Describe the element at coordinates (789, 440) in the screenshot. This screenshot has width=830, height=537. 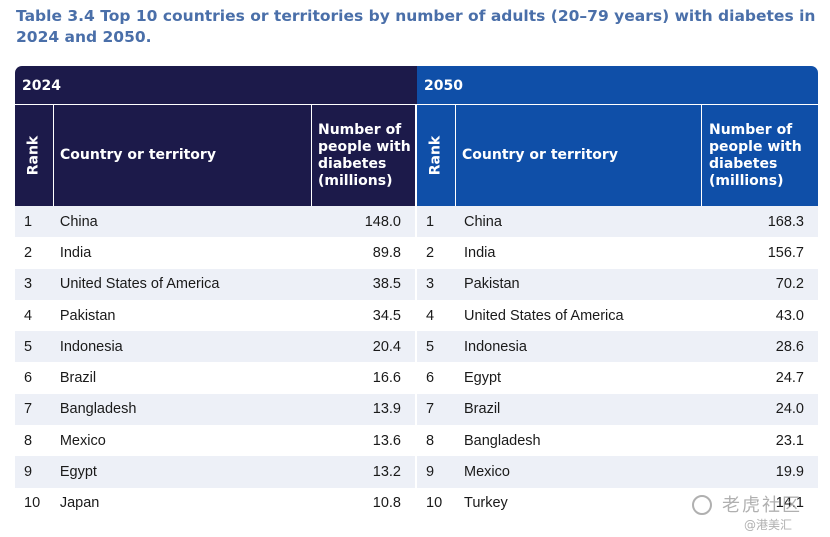
I see `value-cell: 23.1` at that location.